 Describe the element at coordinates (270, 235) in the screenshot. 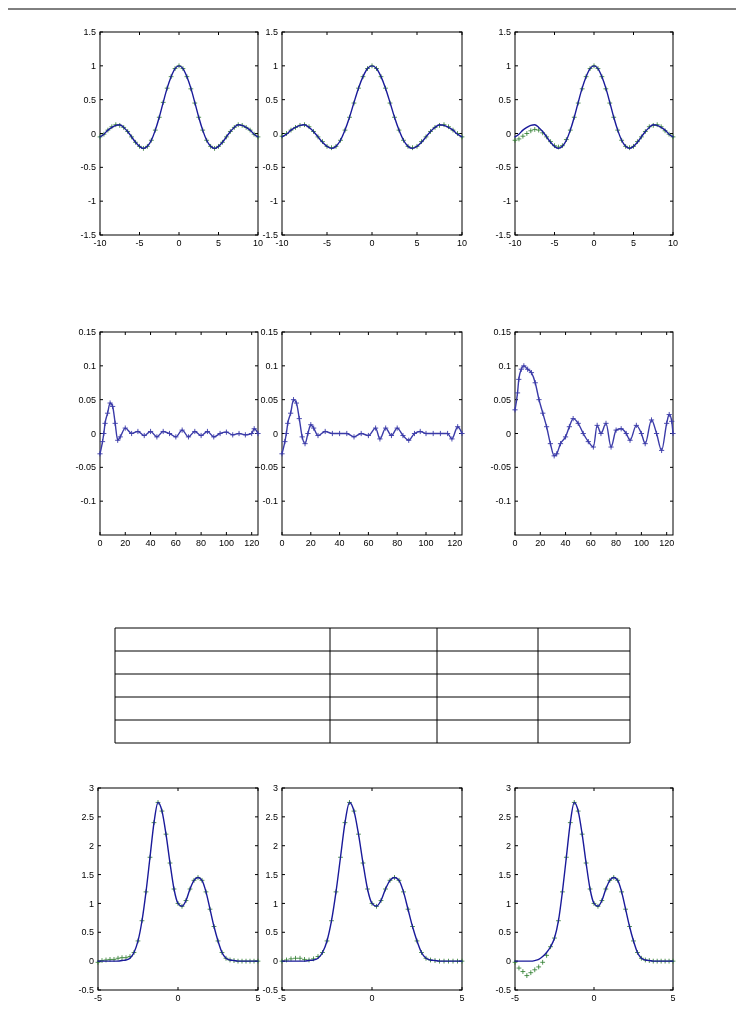

I see `y-tick-label: -1.5` at that location.